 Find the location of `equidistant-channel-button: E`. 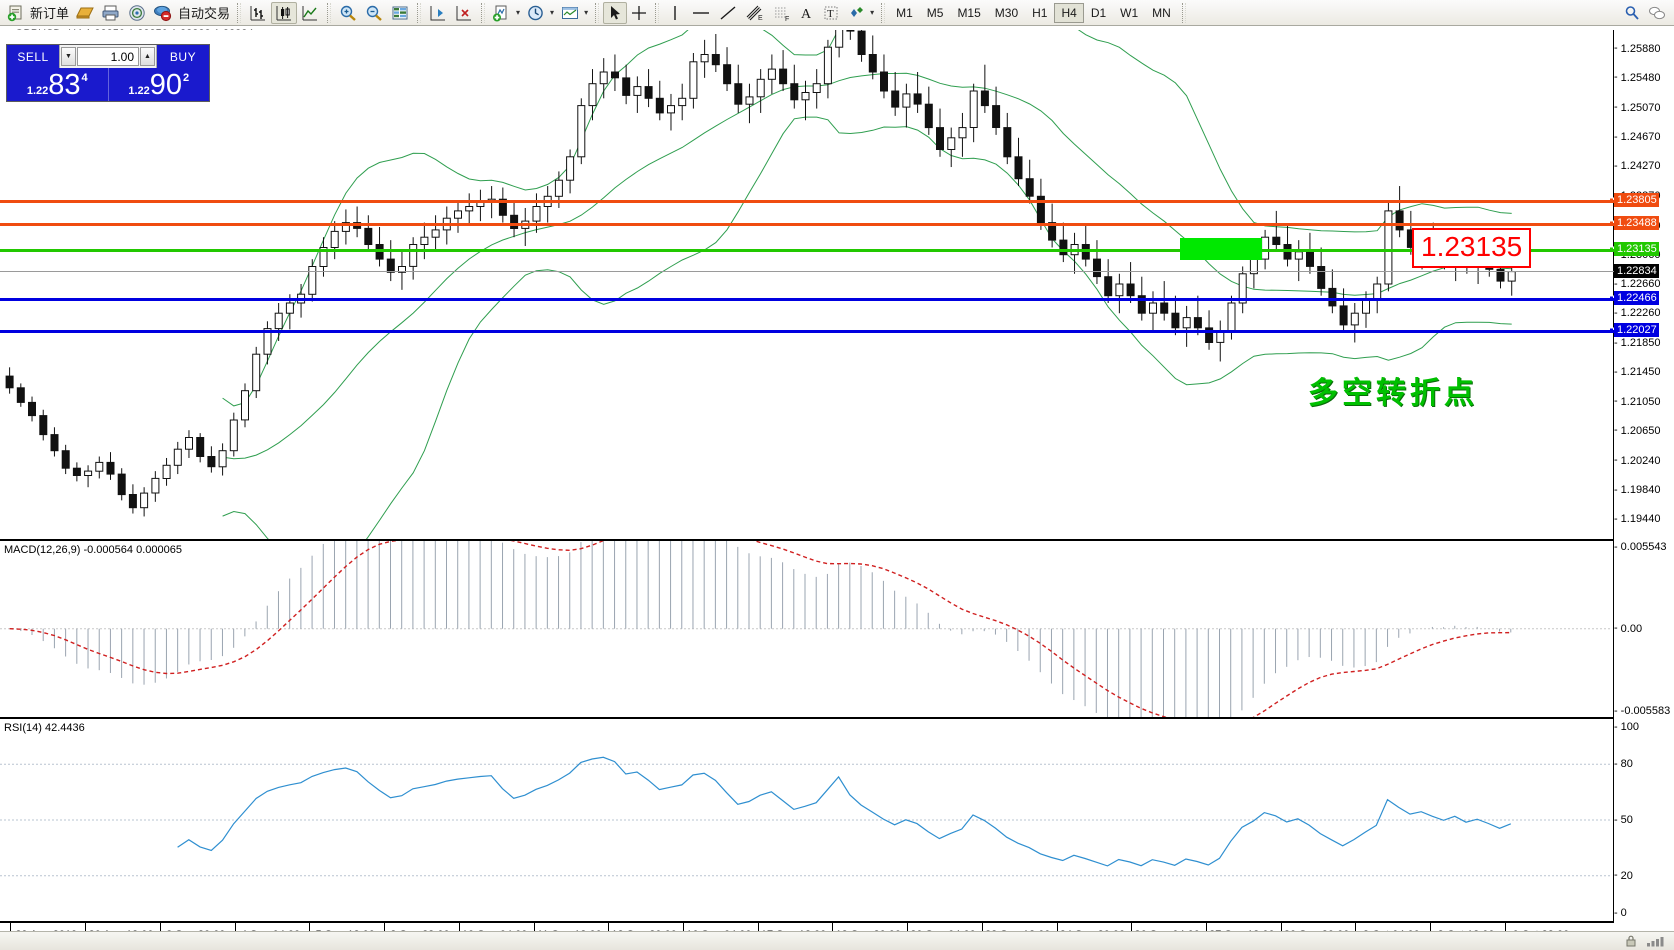

equidistant-channel-button: E is located at coordinates (755, 13).